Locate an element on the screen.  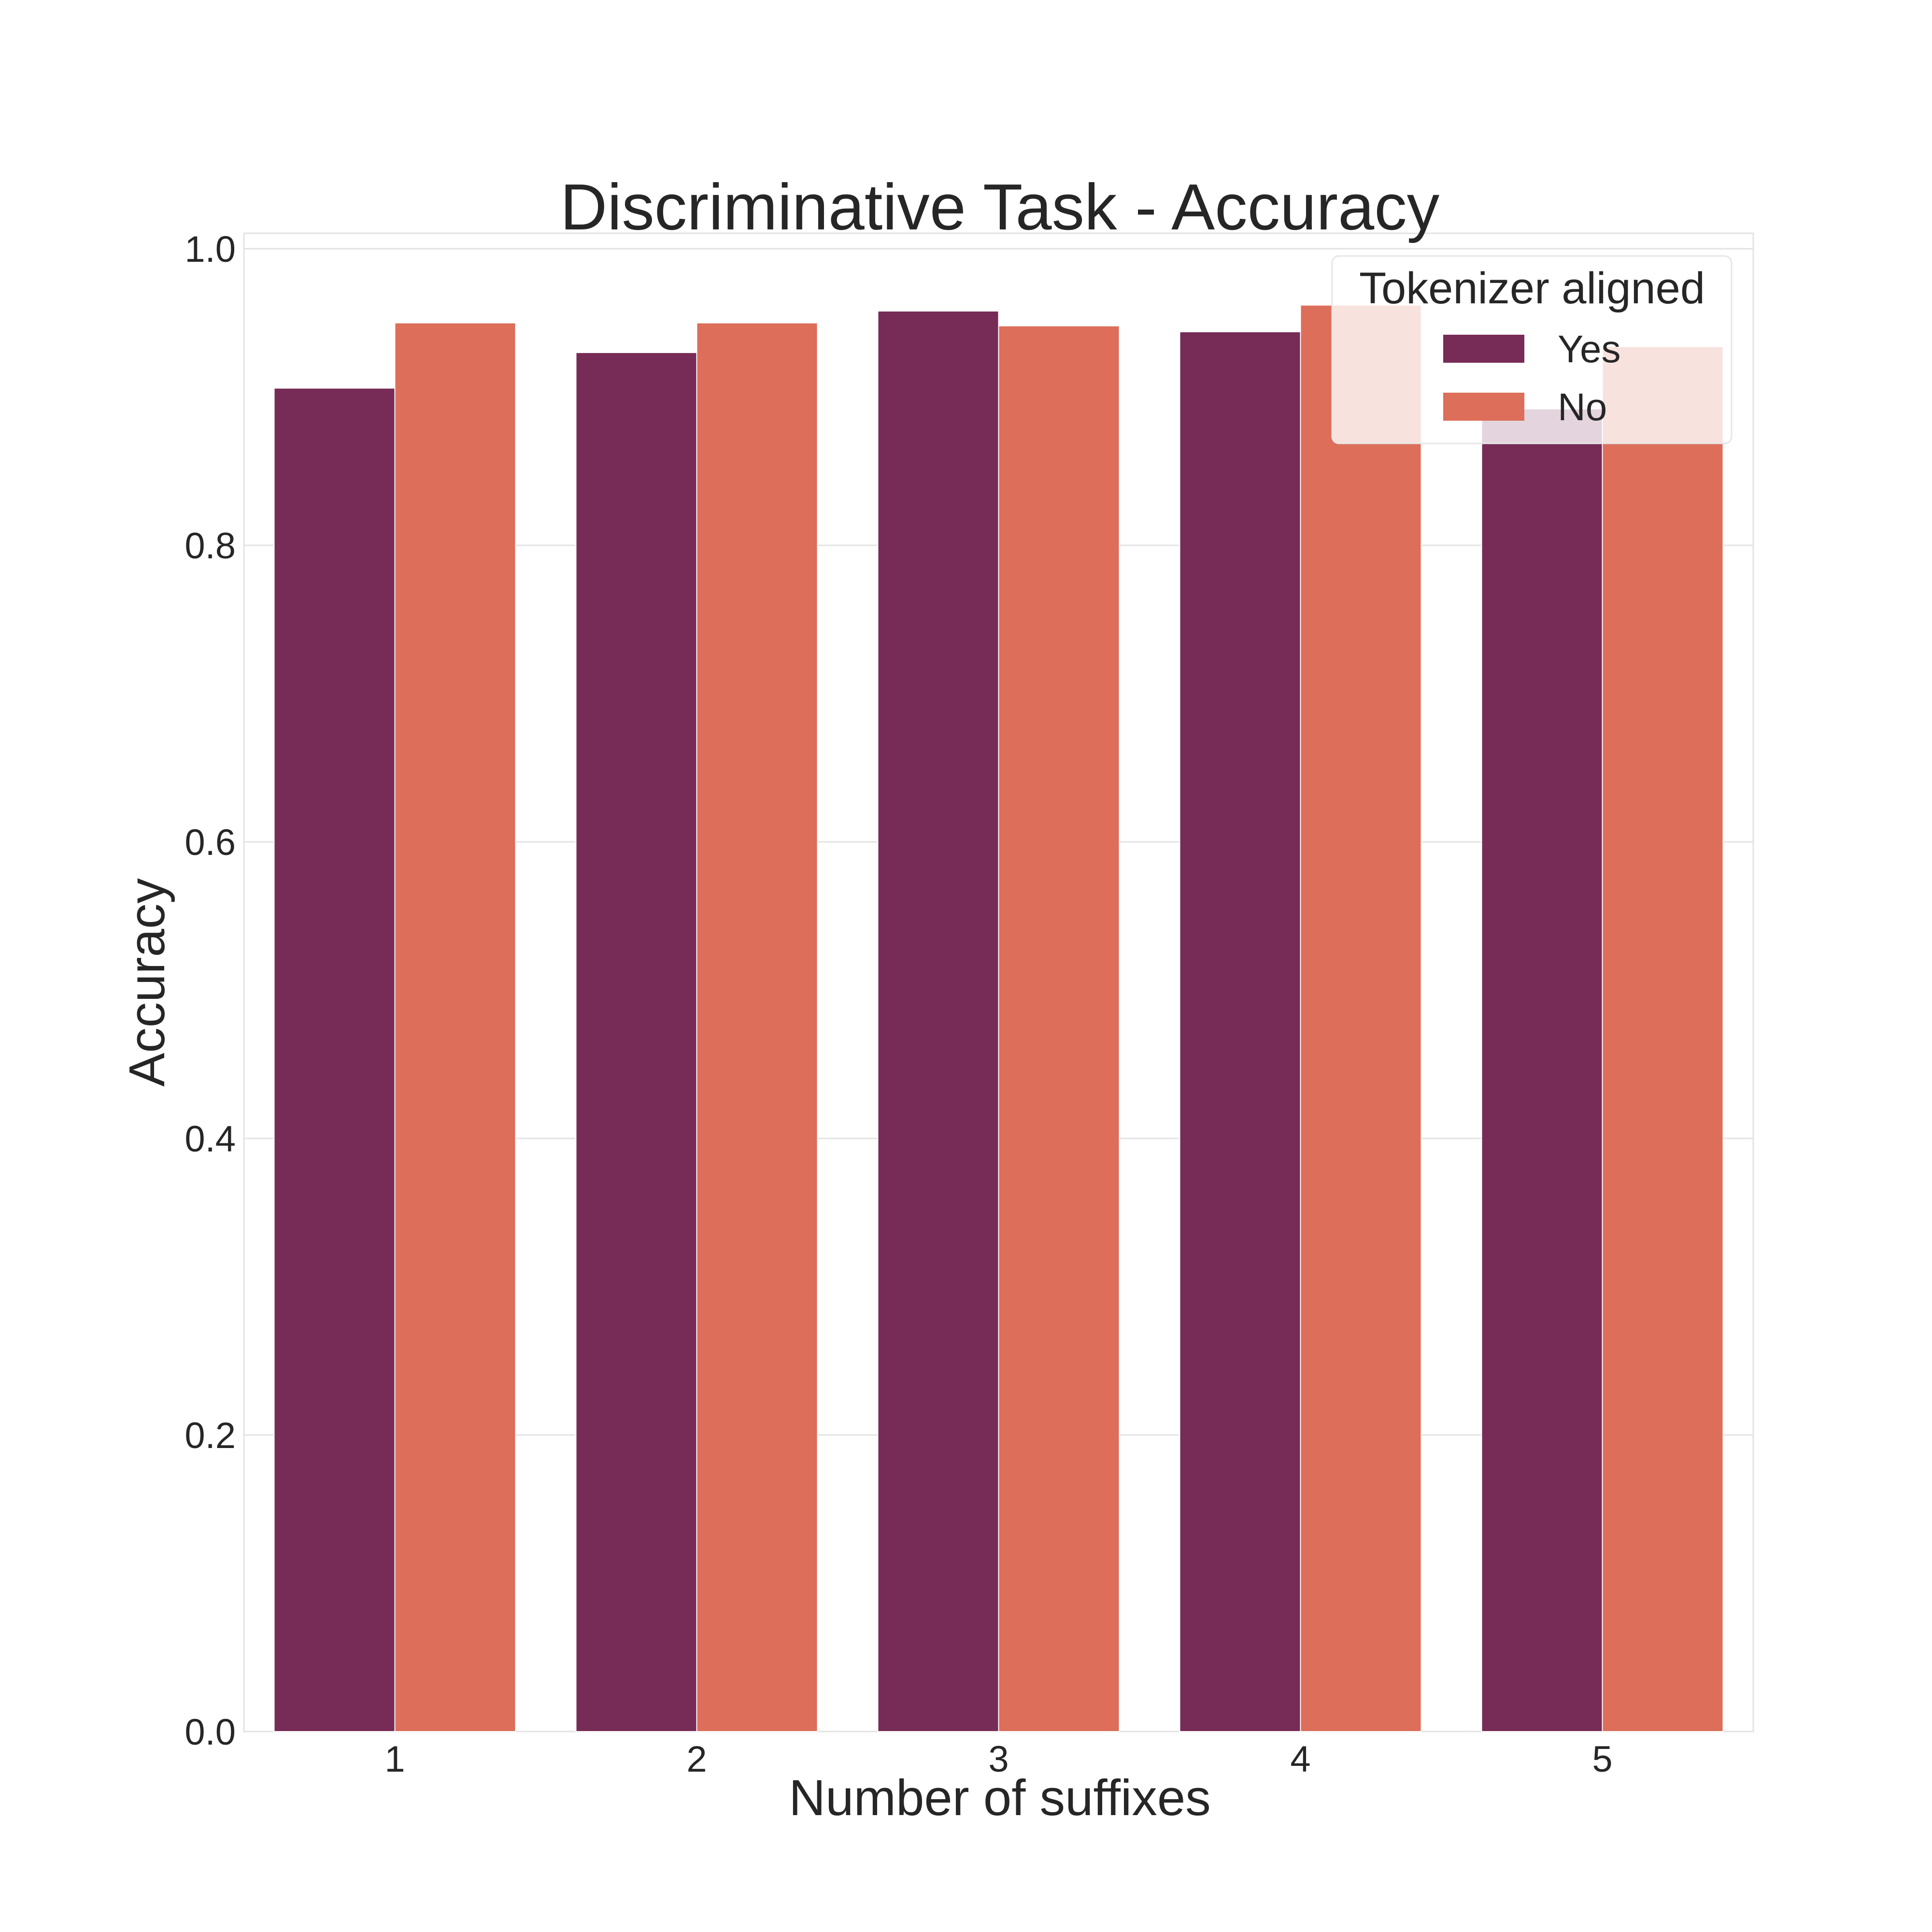
y-tick-label: 0.0 is located at coordinates (210, 1732).